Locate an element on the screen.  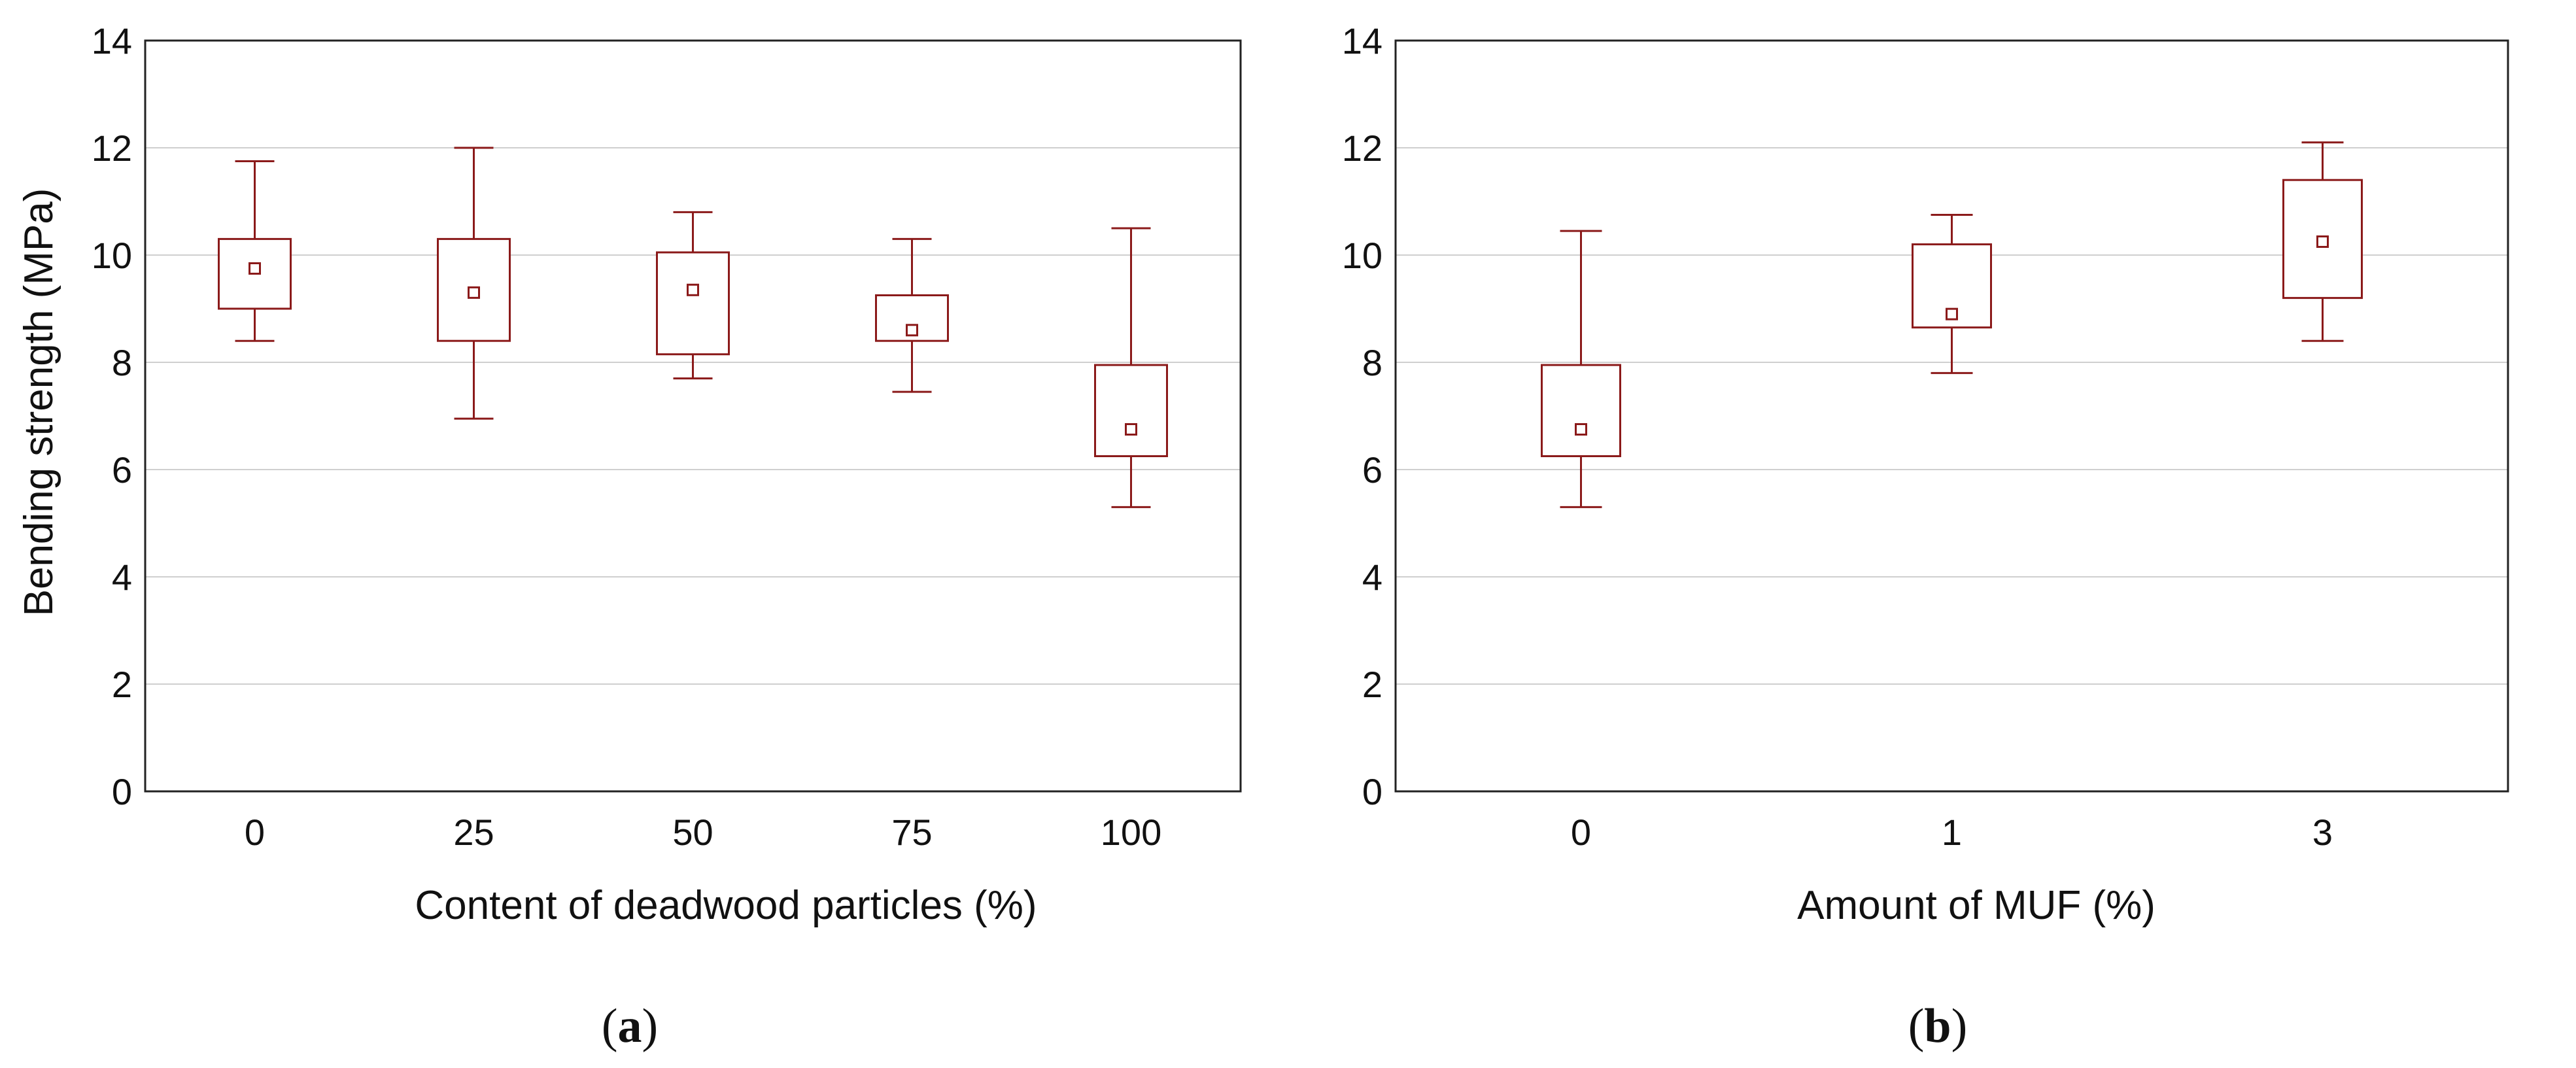
x-tick-labels: 0 25 50 75 100 is located at coordinates (703, 832).